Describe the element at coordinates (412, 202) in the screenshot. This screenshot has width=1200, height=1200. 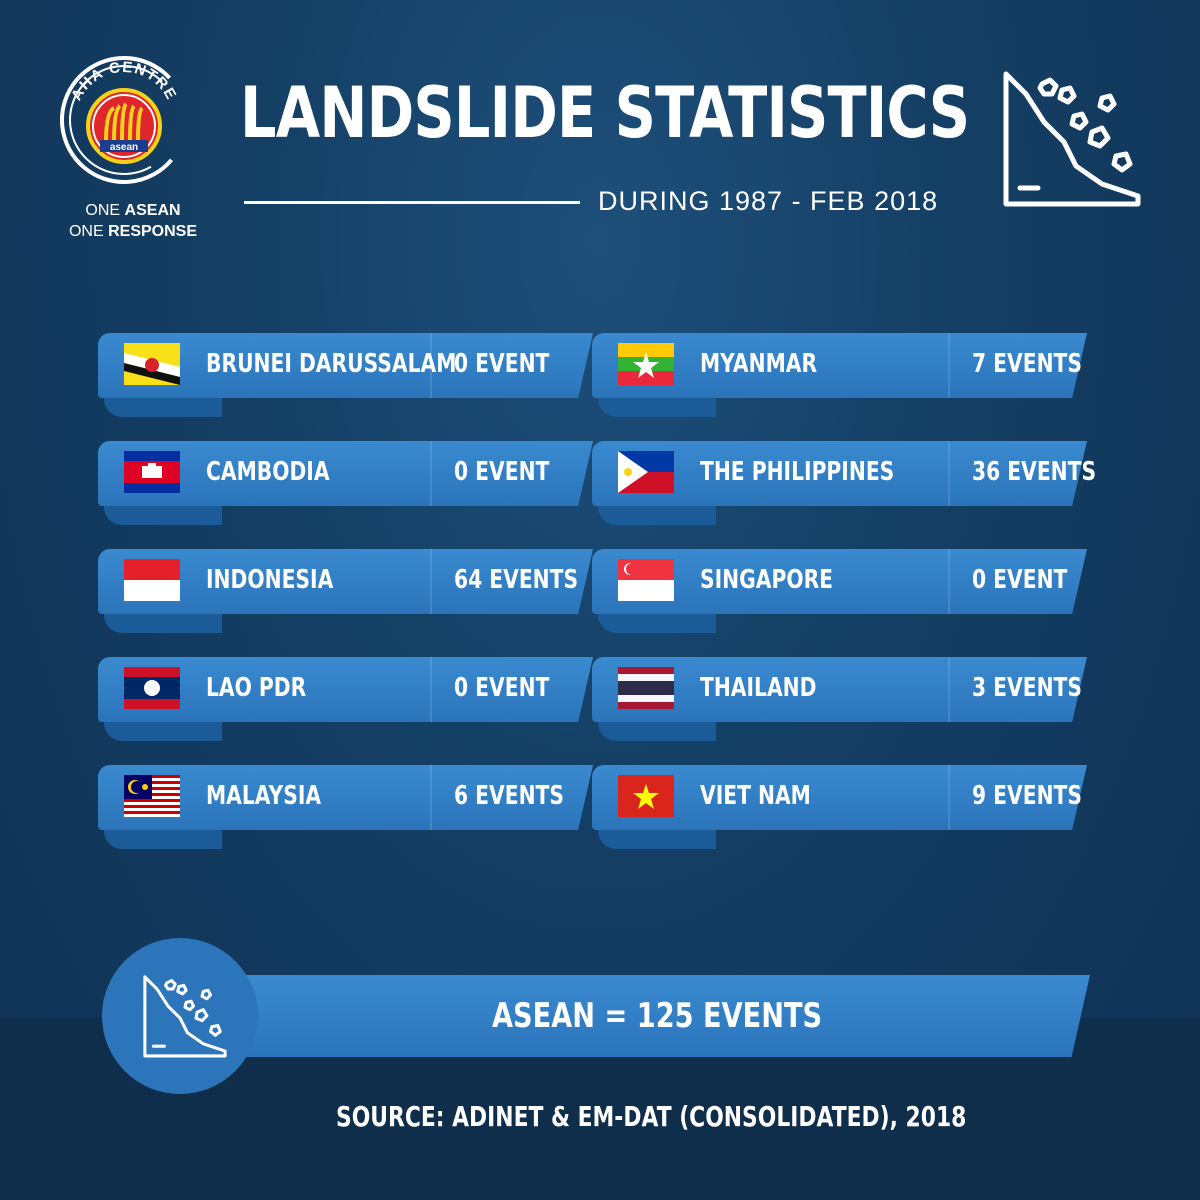
I see `title-underline` at that location.